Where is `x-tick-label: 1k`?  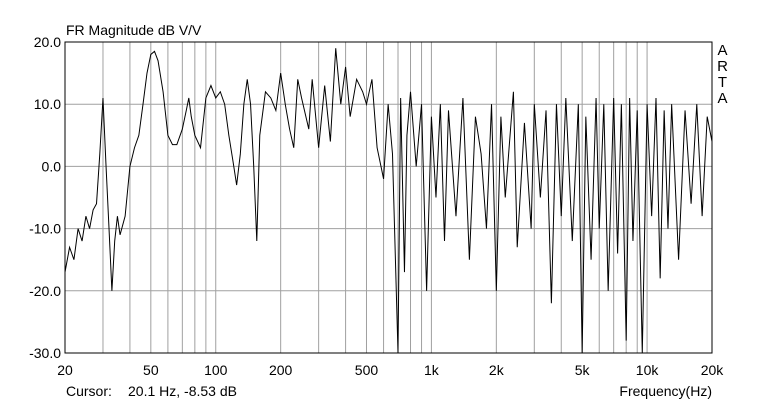
x-tick-label: 1k is located at coordinates (432, 370).